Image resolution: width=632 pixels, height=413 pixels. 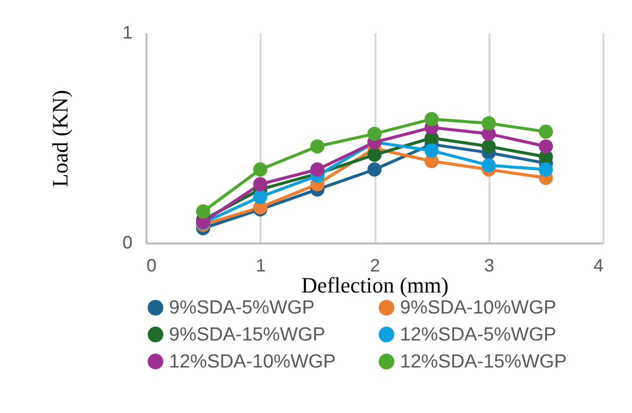 I want to click on legend-label: 12%SDA-5%WGP, so click(x=478, y=335).